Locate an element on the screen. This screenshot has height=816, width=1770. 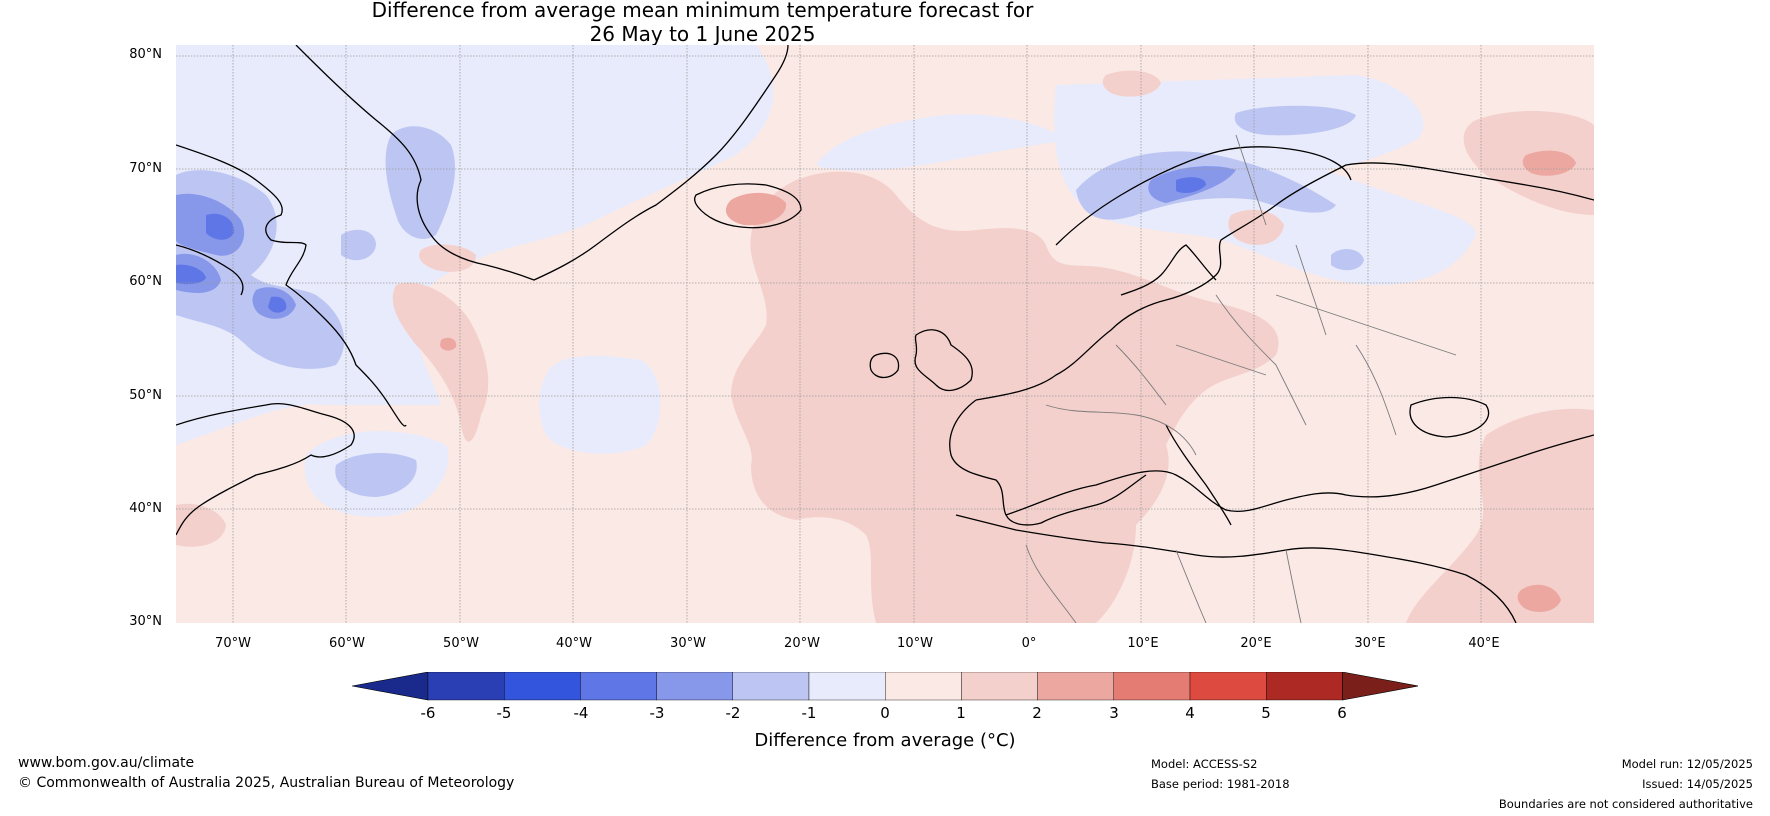
lon-label-40w: 40°W is located at coordinates (574, 643).